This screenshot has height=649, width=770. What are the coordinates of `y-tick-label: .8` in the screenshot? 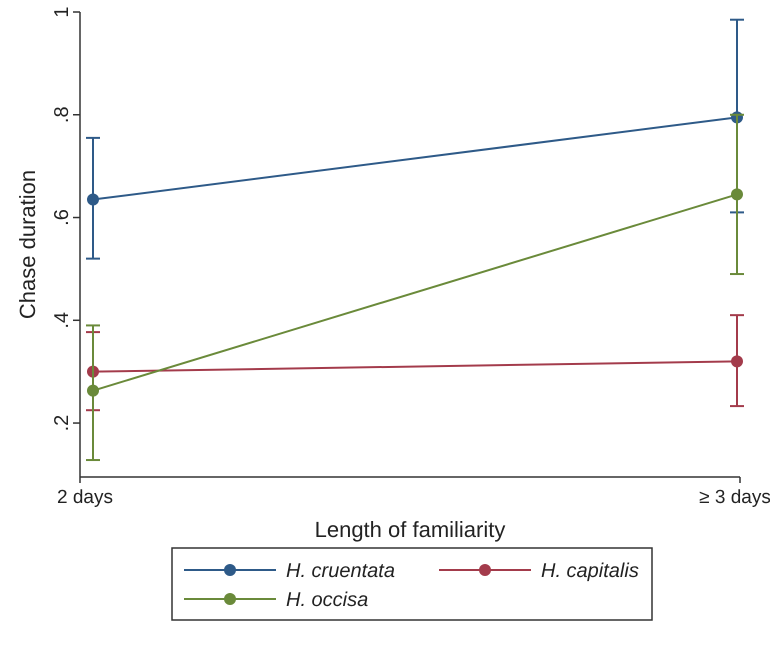 It's located at (62, 115).